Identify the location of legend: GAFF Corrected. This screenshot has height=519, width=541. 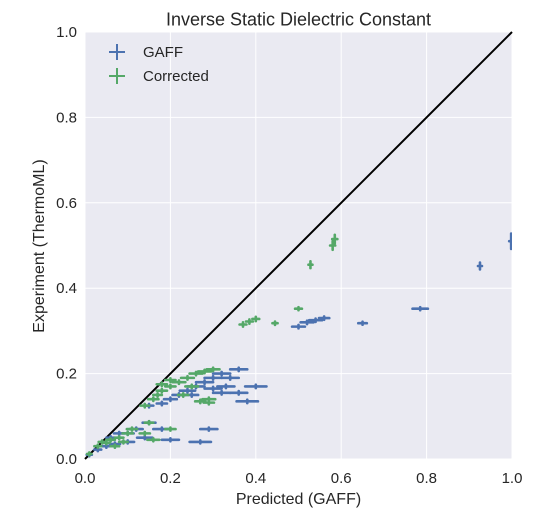
(159, 64).